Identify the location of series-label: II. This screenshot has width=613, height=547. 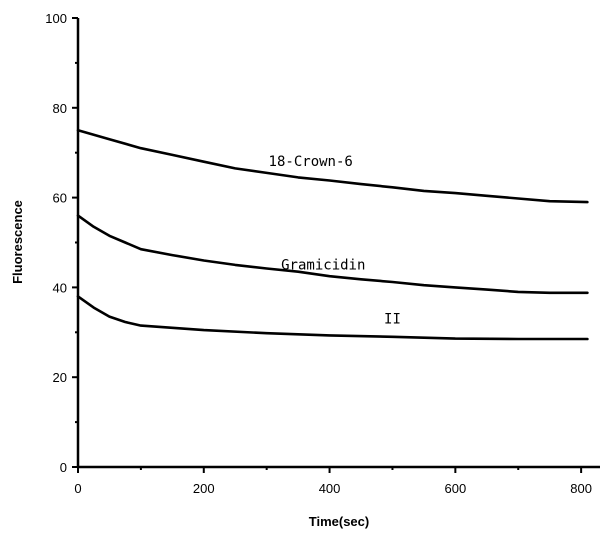
(392, 319).